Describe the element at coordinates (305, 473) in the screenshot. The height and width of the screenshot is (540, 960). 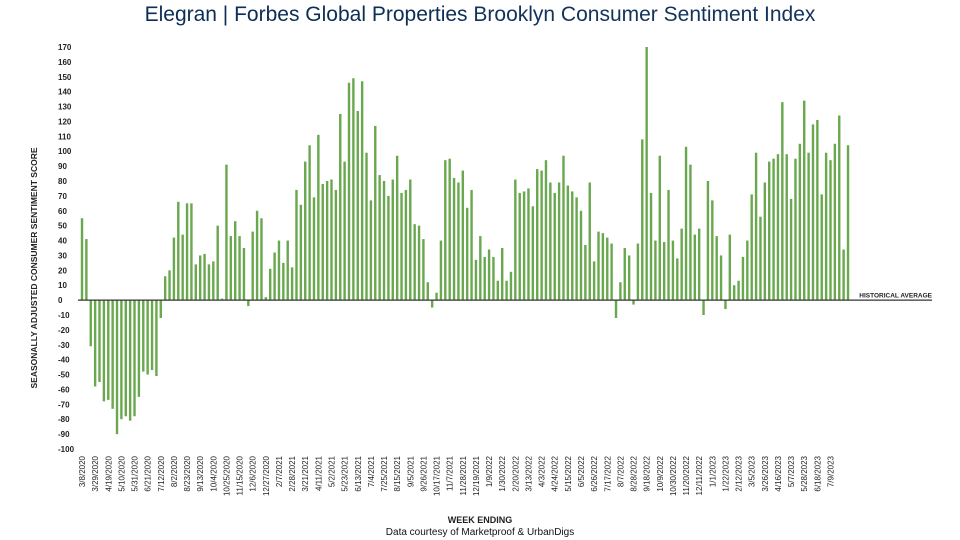
I see `x-tick-label: 3/21/2021` at that location.